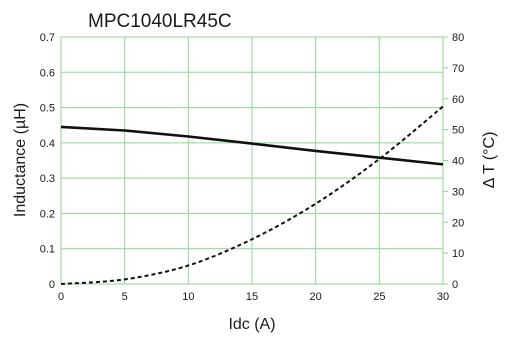  I want to click on x-tick-label-3: 15, so click(252, 297).